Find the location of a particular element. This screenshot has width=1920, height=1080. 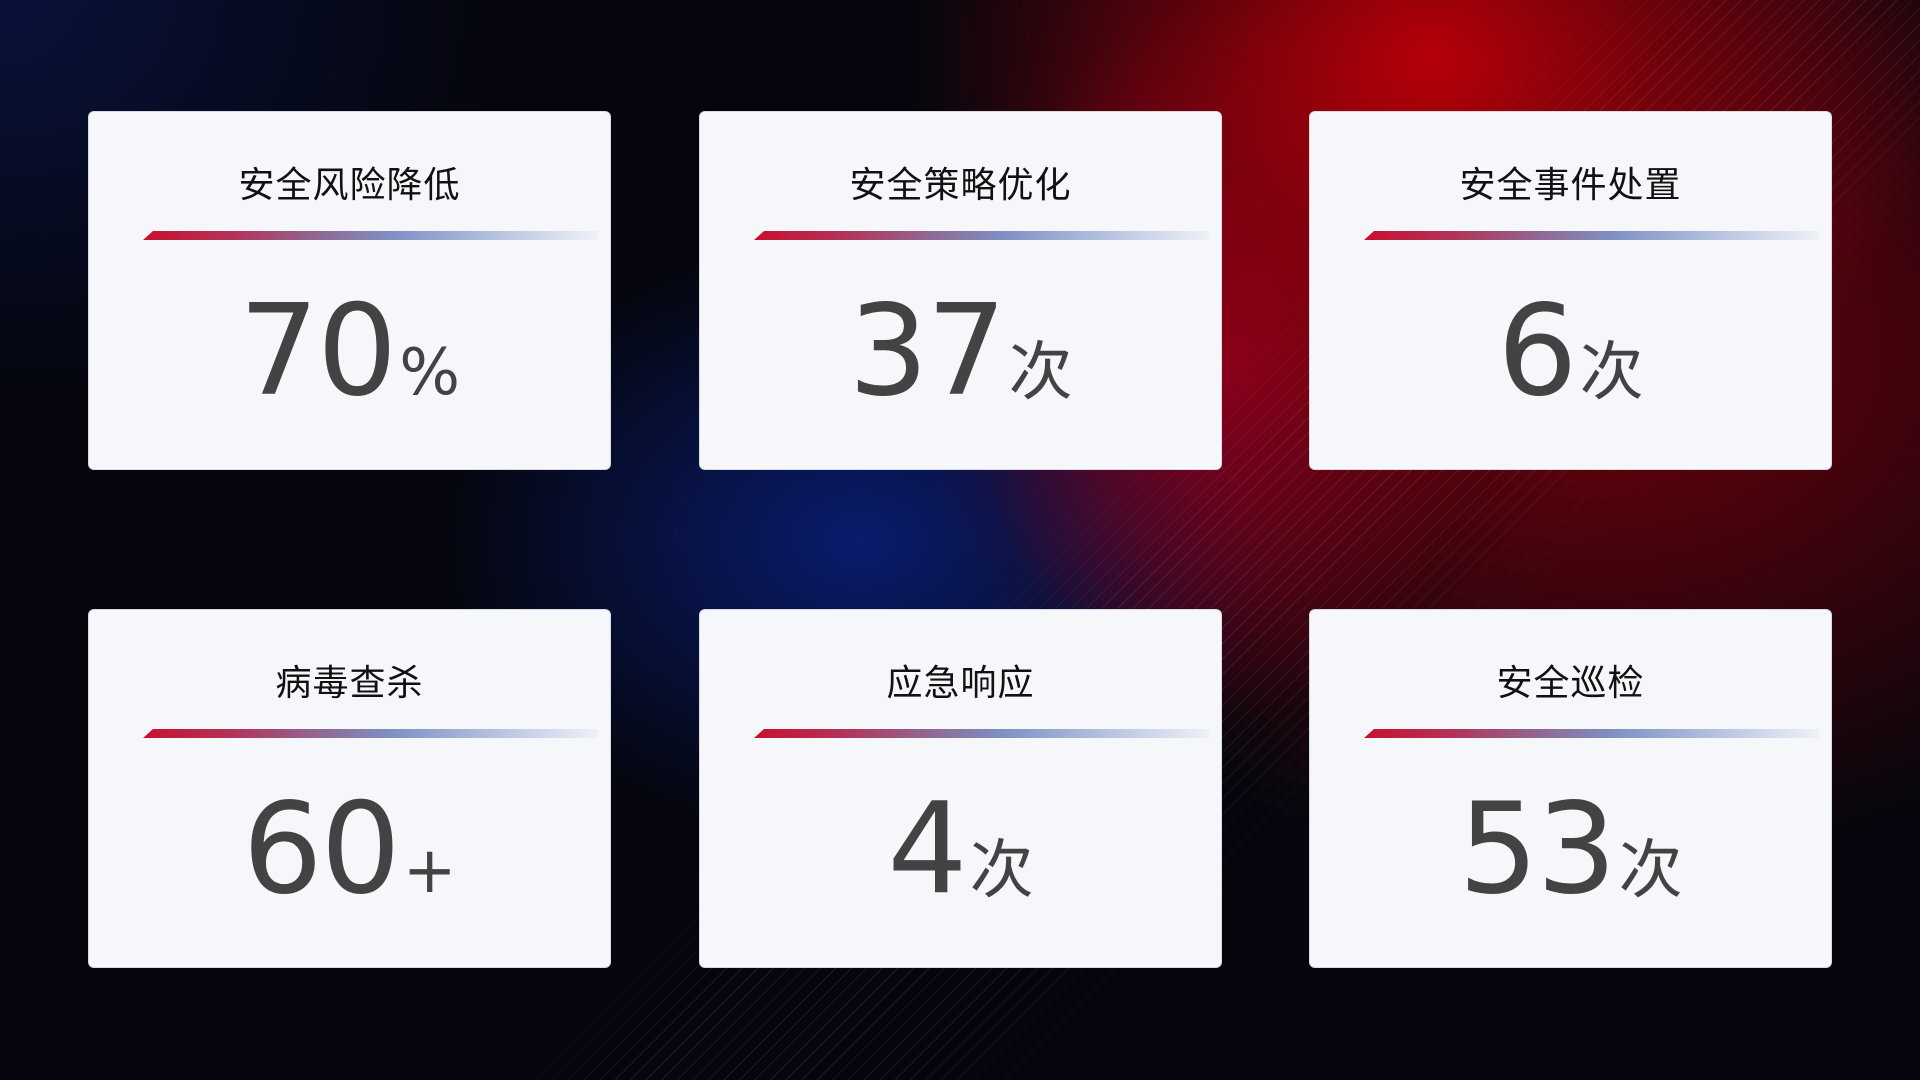

value-number: 6 is located at coordinates (1537, 350).